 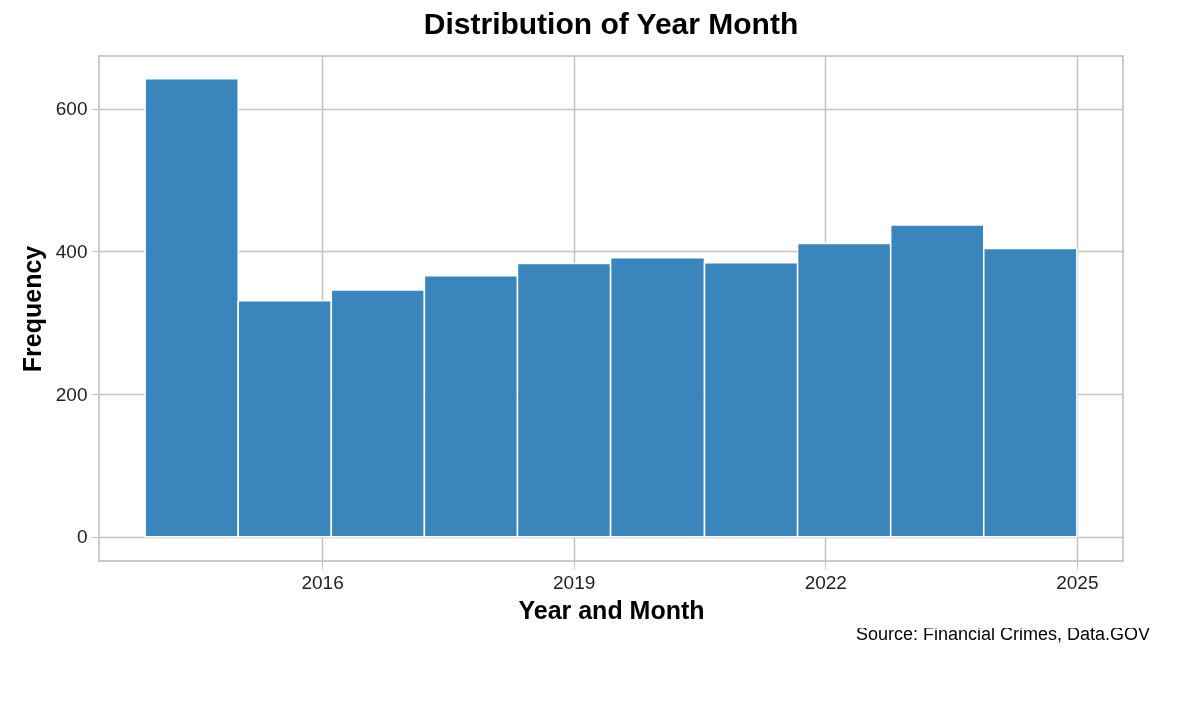 I want to click on y-axis-title: Frequency, so click(x=31, y=309).